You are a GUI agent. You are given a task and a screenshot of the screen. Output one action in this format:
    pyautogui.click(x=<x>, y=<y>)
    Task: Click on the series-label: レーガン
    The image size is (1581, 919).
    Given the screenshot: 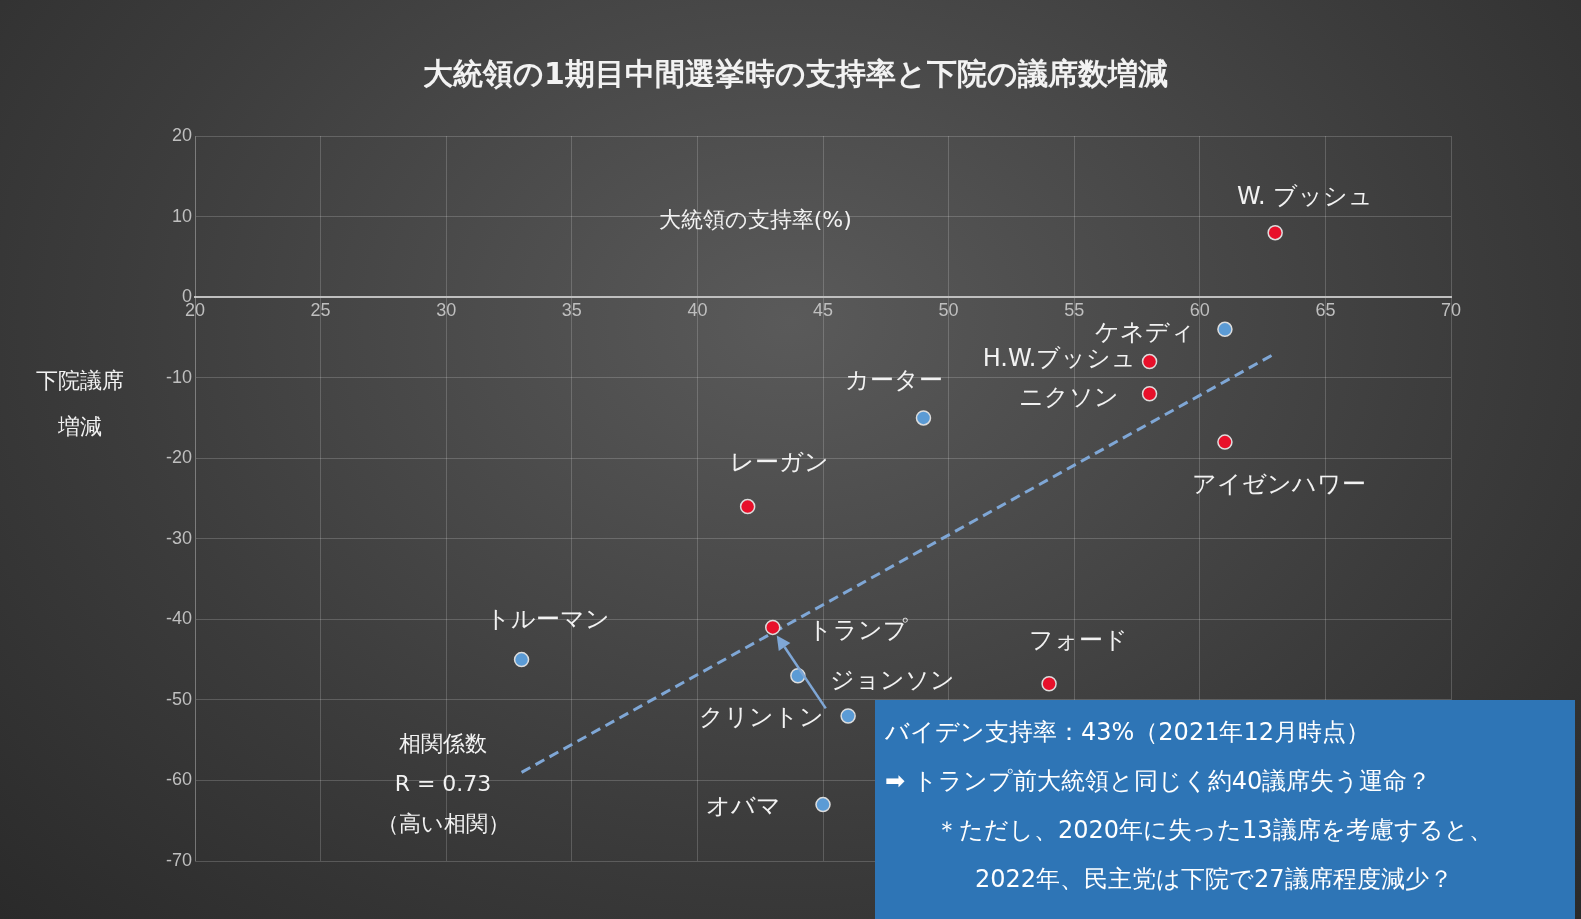 What is the action you would take?
    pyautogui.click(x=780, y=461)
    